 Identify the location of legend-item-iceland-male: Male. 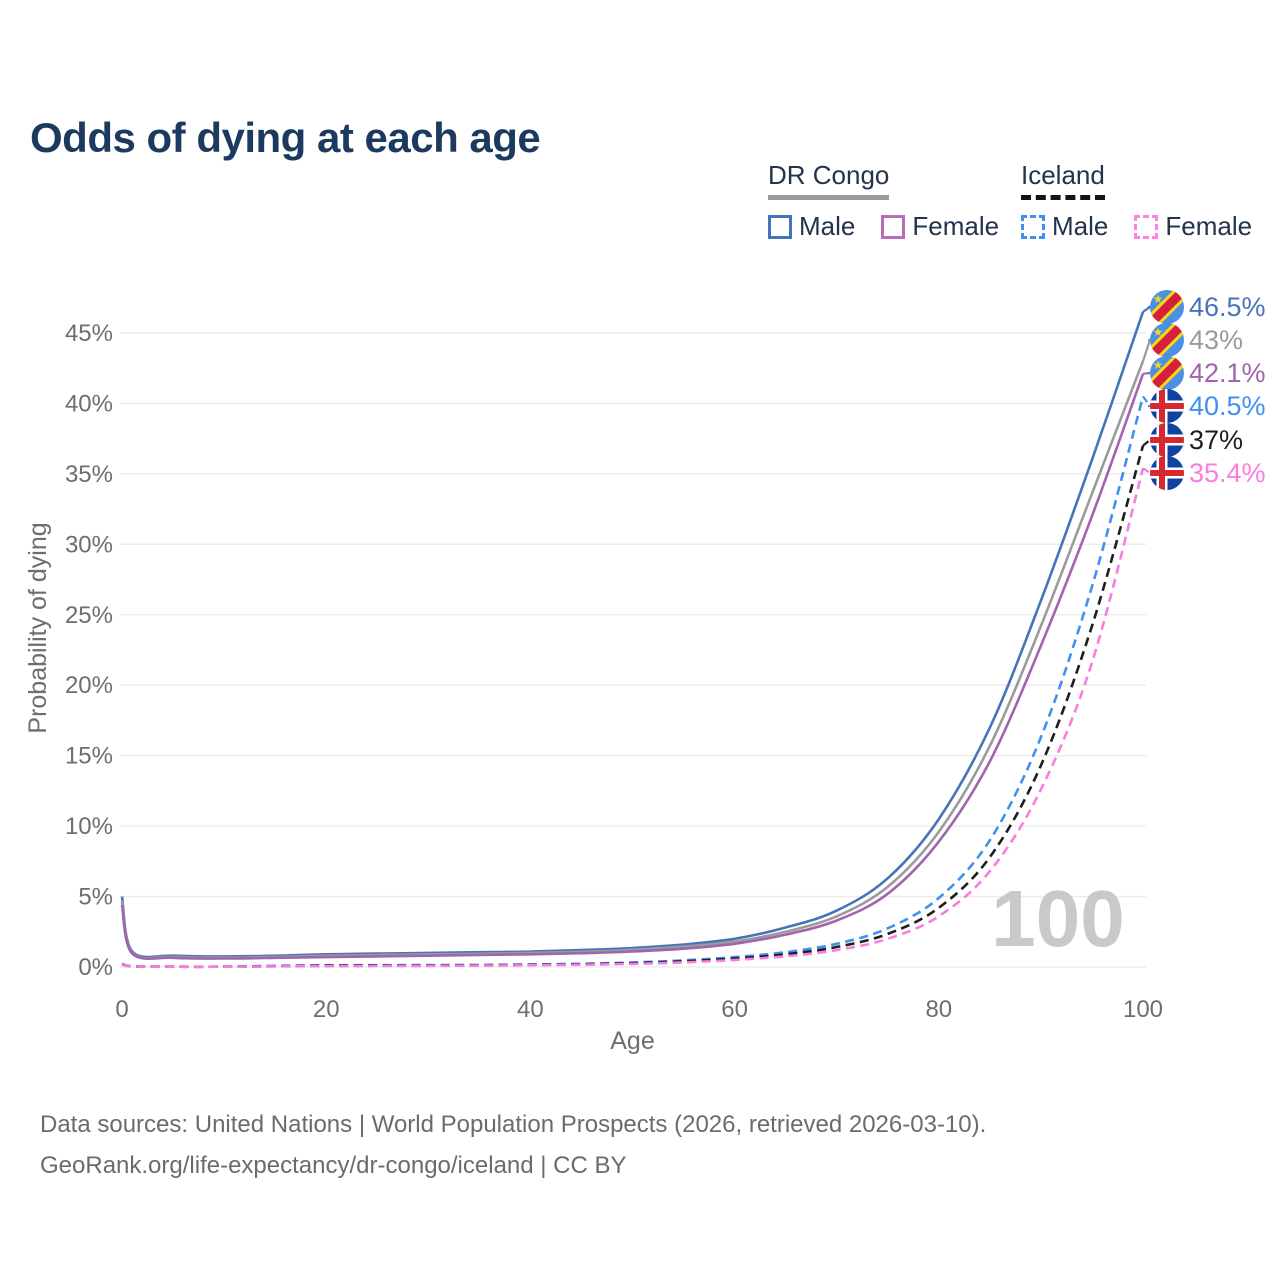
(1064, 226).